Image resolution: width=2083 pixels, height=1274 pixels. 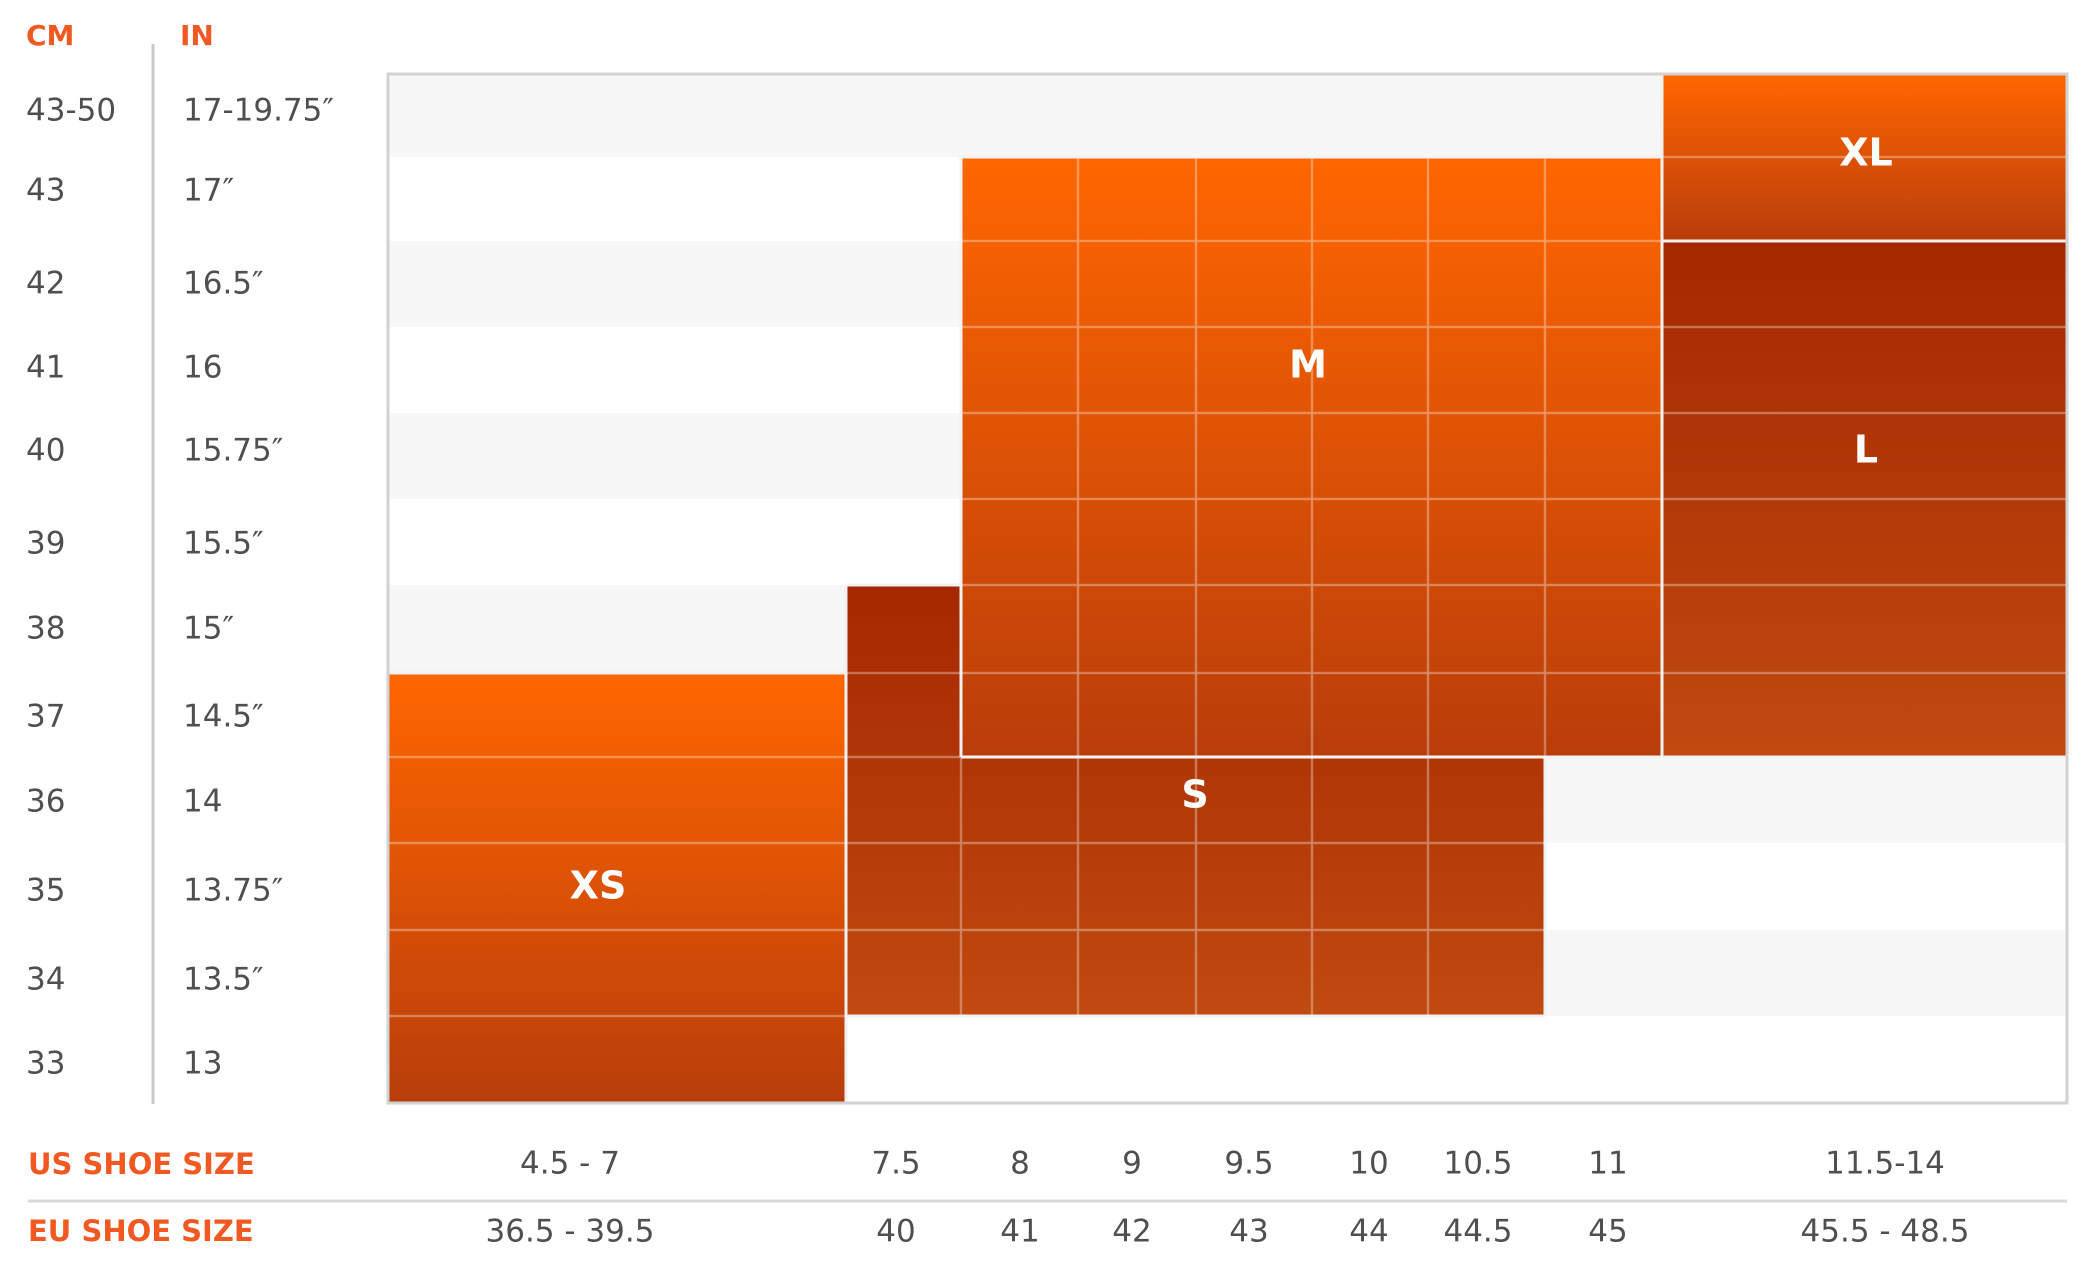 What do you see at coordinates (45, 980) in the screenshot?
I see `cm-tick-label: 34` at bounding box center [45, 980].